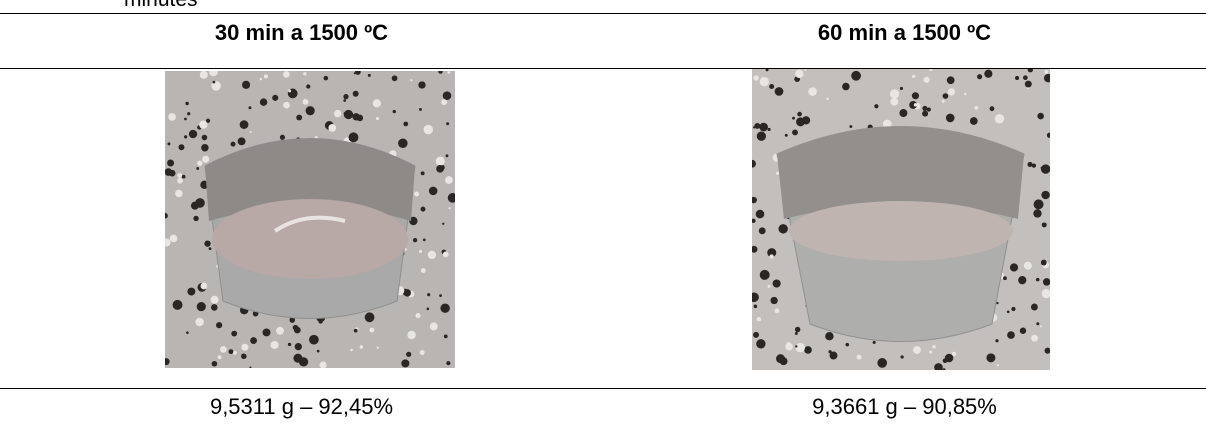  What do you see at coordinates (161, 6) in the screenshot?
I see `caption-fragment: minutes` at bounding box center [161, 6].